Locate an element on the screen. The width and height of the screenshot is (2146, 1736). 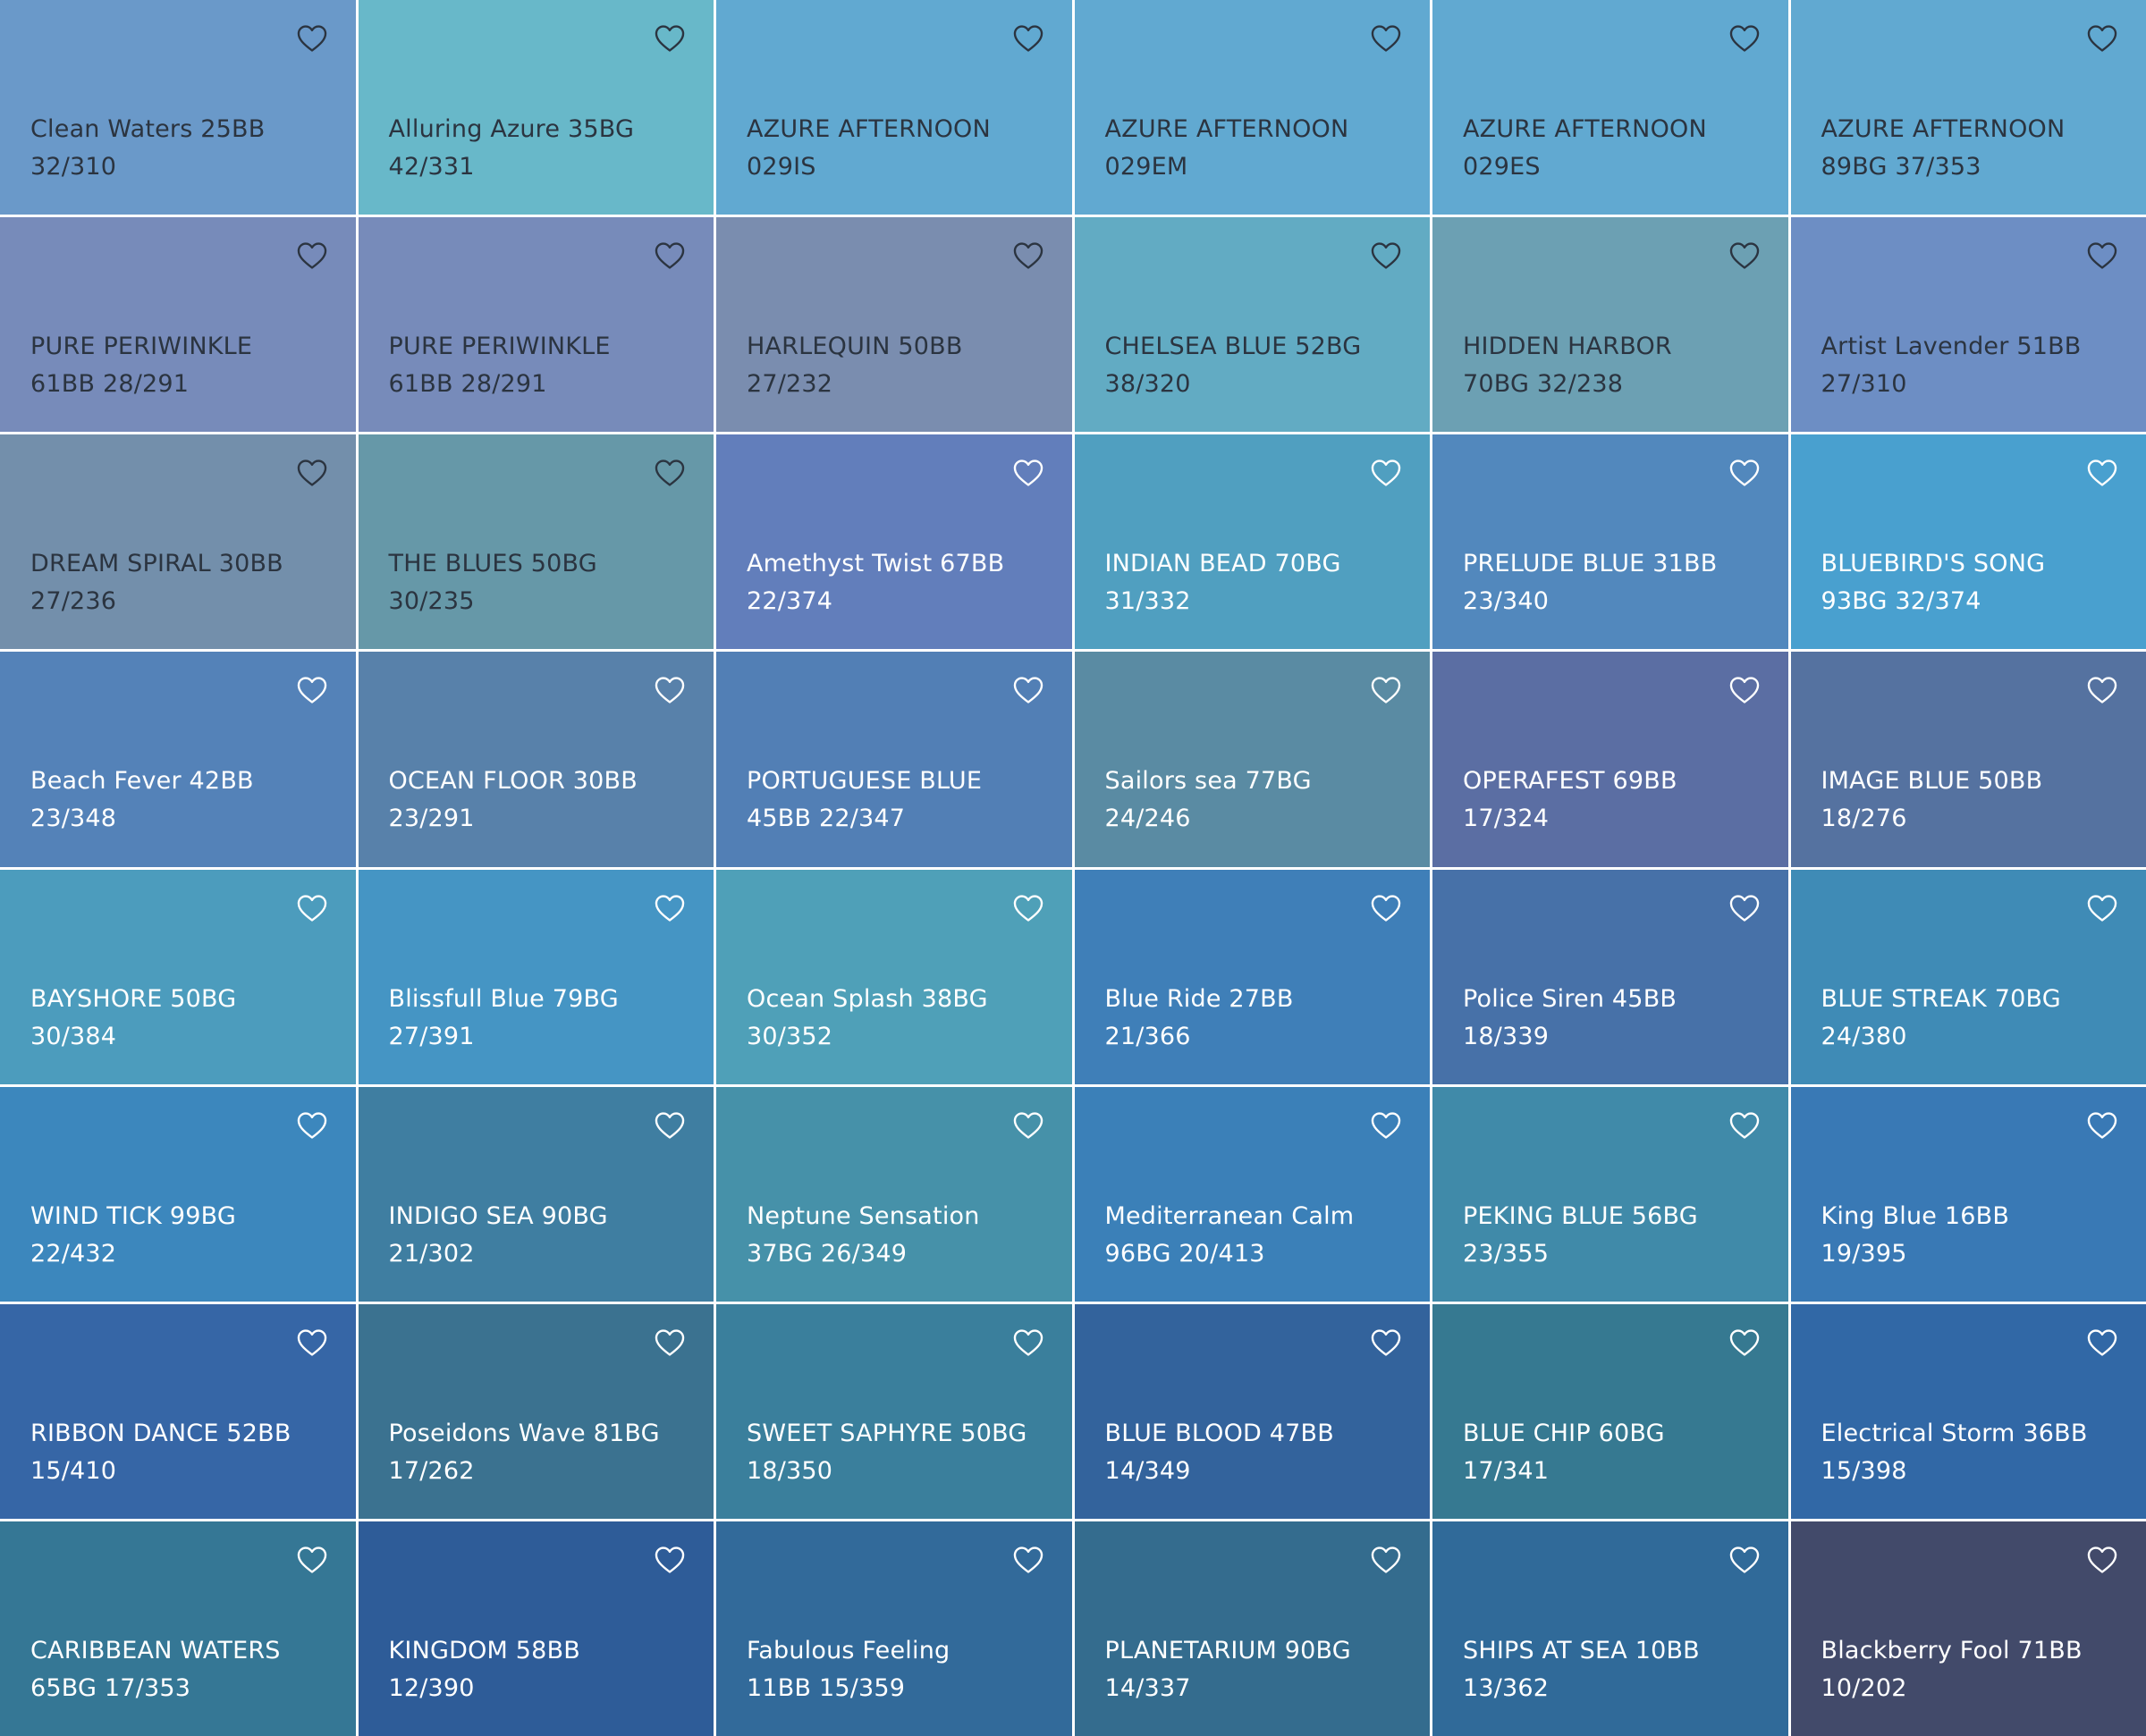
swatch-name: BLUE BLOOD 47BB is located at coordinates (1219, 1433).